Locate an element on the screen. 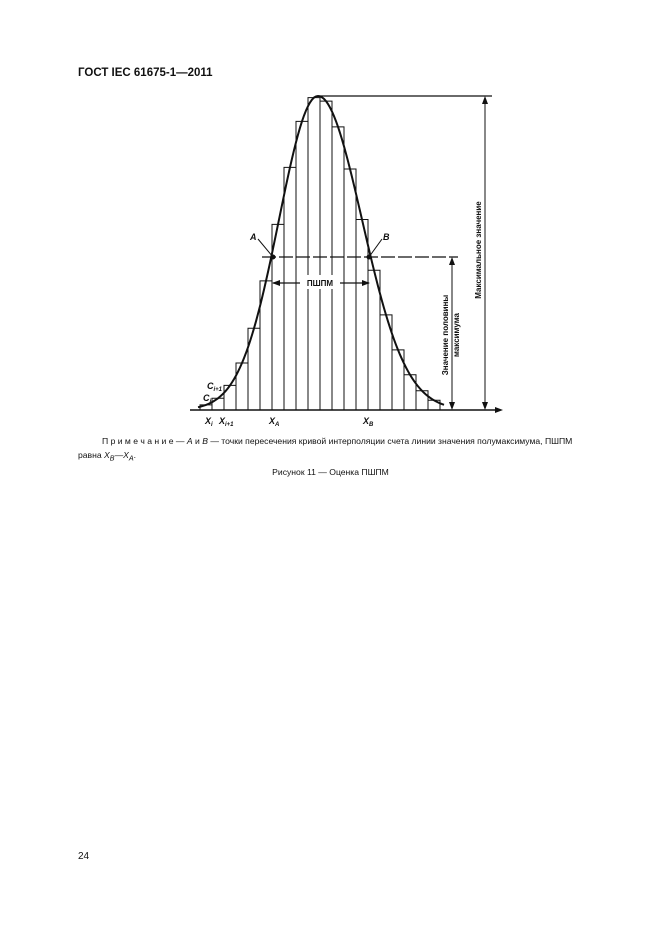  page-number: 24 is located at coordinates (84, 856).